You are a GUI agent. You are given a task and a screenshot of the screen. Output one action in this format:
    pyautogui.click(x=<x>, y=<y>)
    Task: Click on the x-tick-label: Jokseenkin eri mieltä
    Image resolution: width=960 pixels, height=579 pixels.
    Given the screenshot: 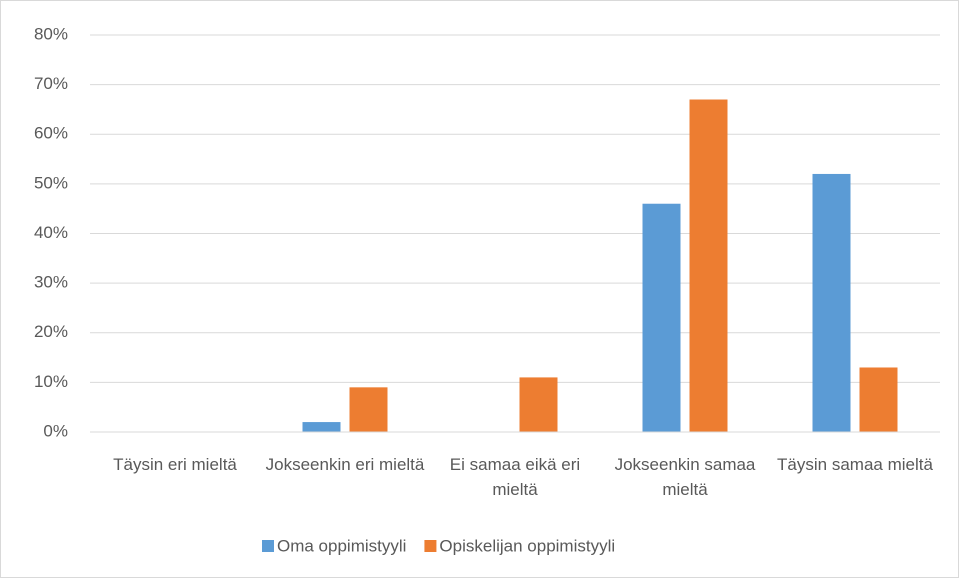 What is the action you would take?
    pyautogui.click(x=345, y=464)
    